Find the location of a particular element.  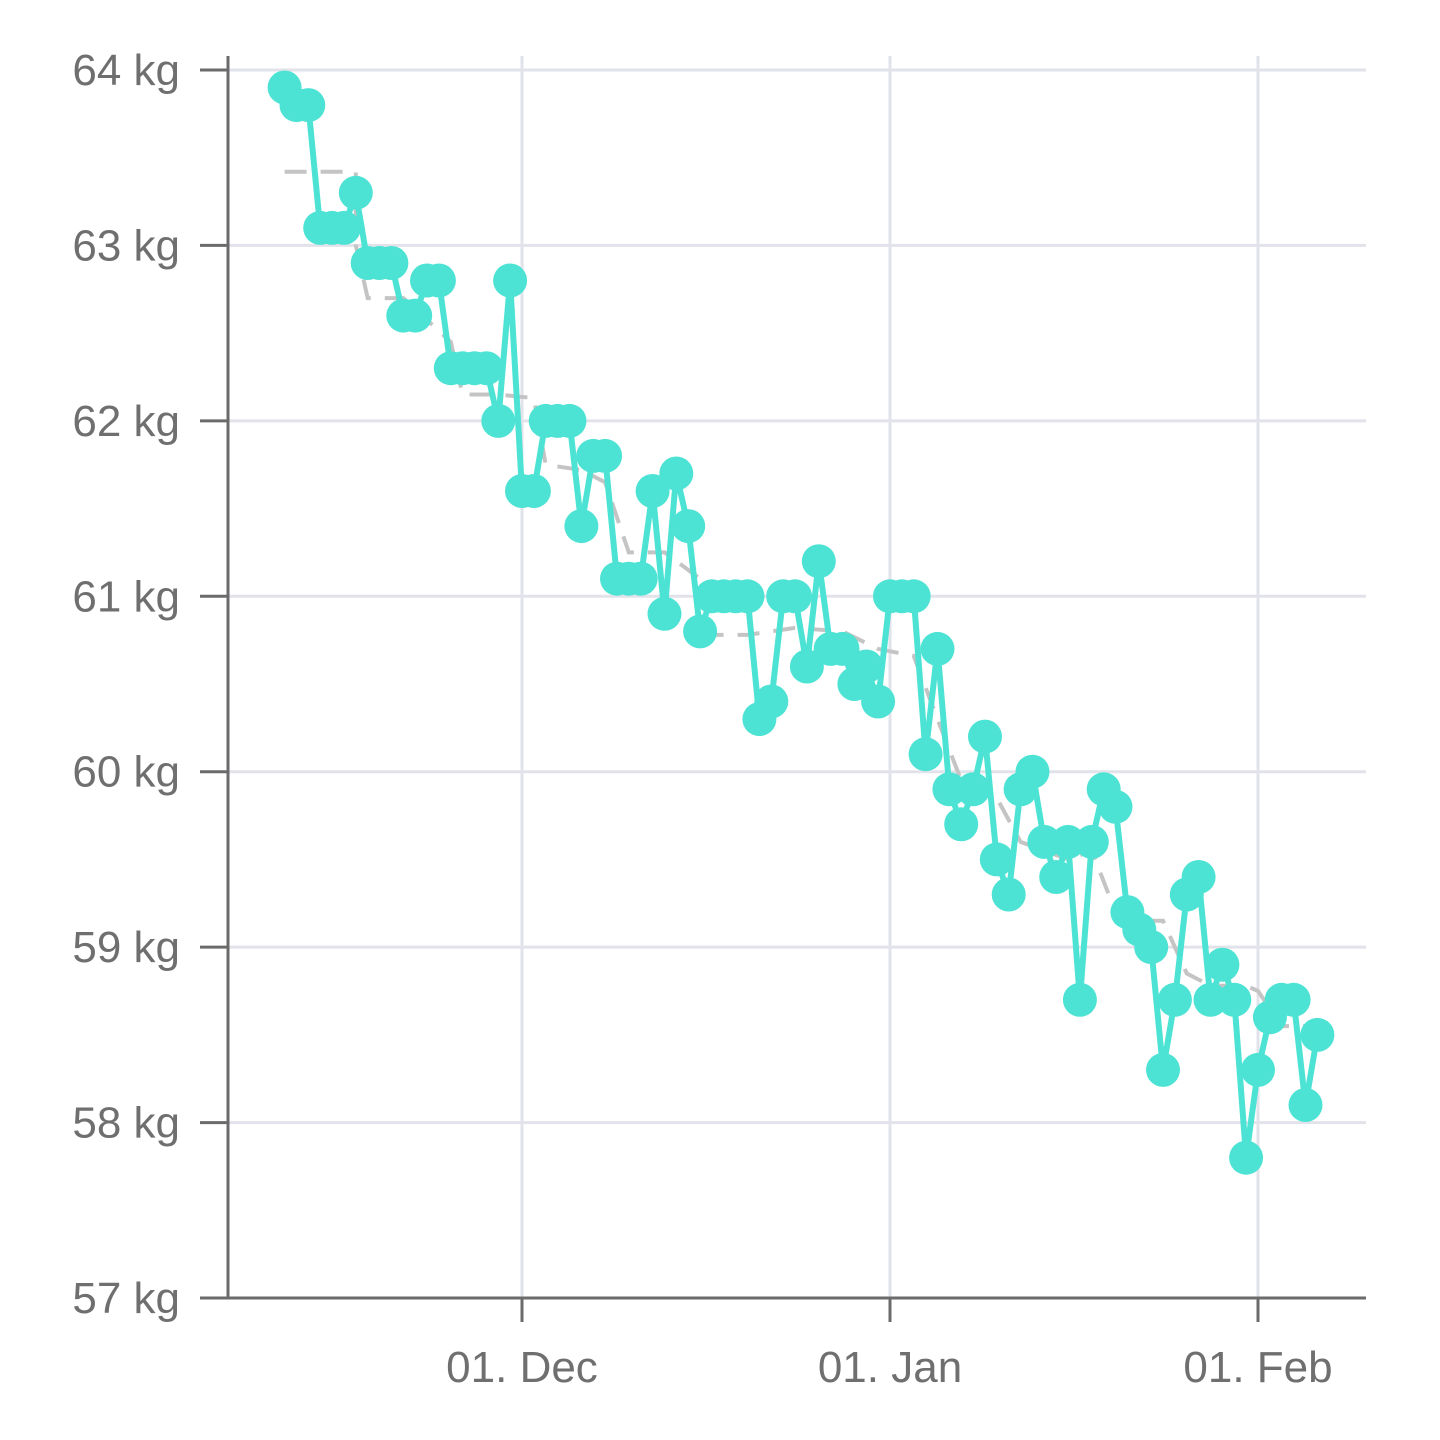

x-tick-label: 01. Feb is located at coordinates (1257, 1367).